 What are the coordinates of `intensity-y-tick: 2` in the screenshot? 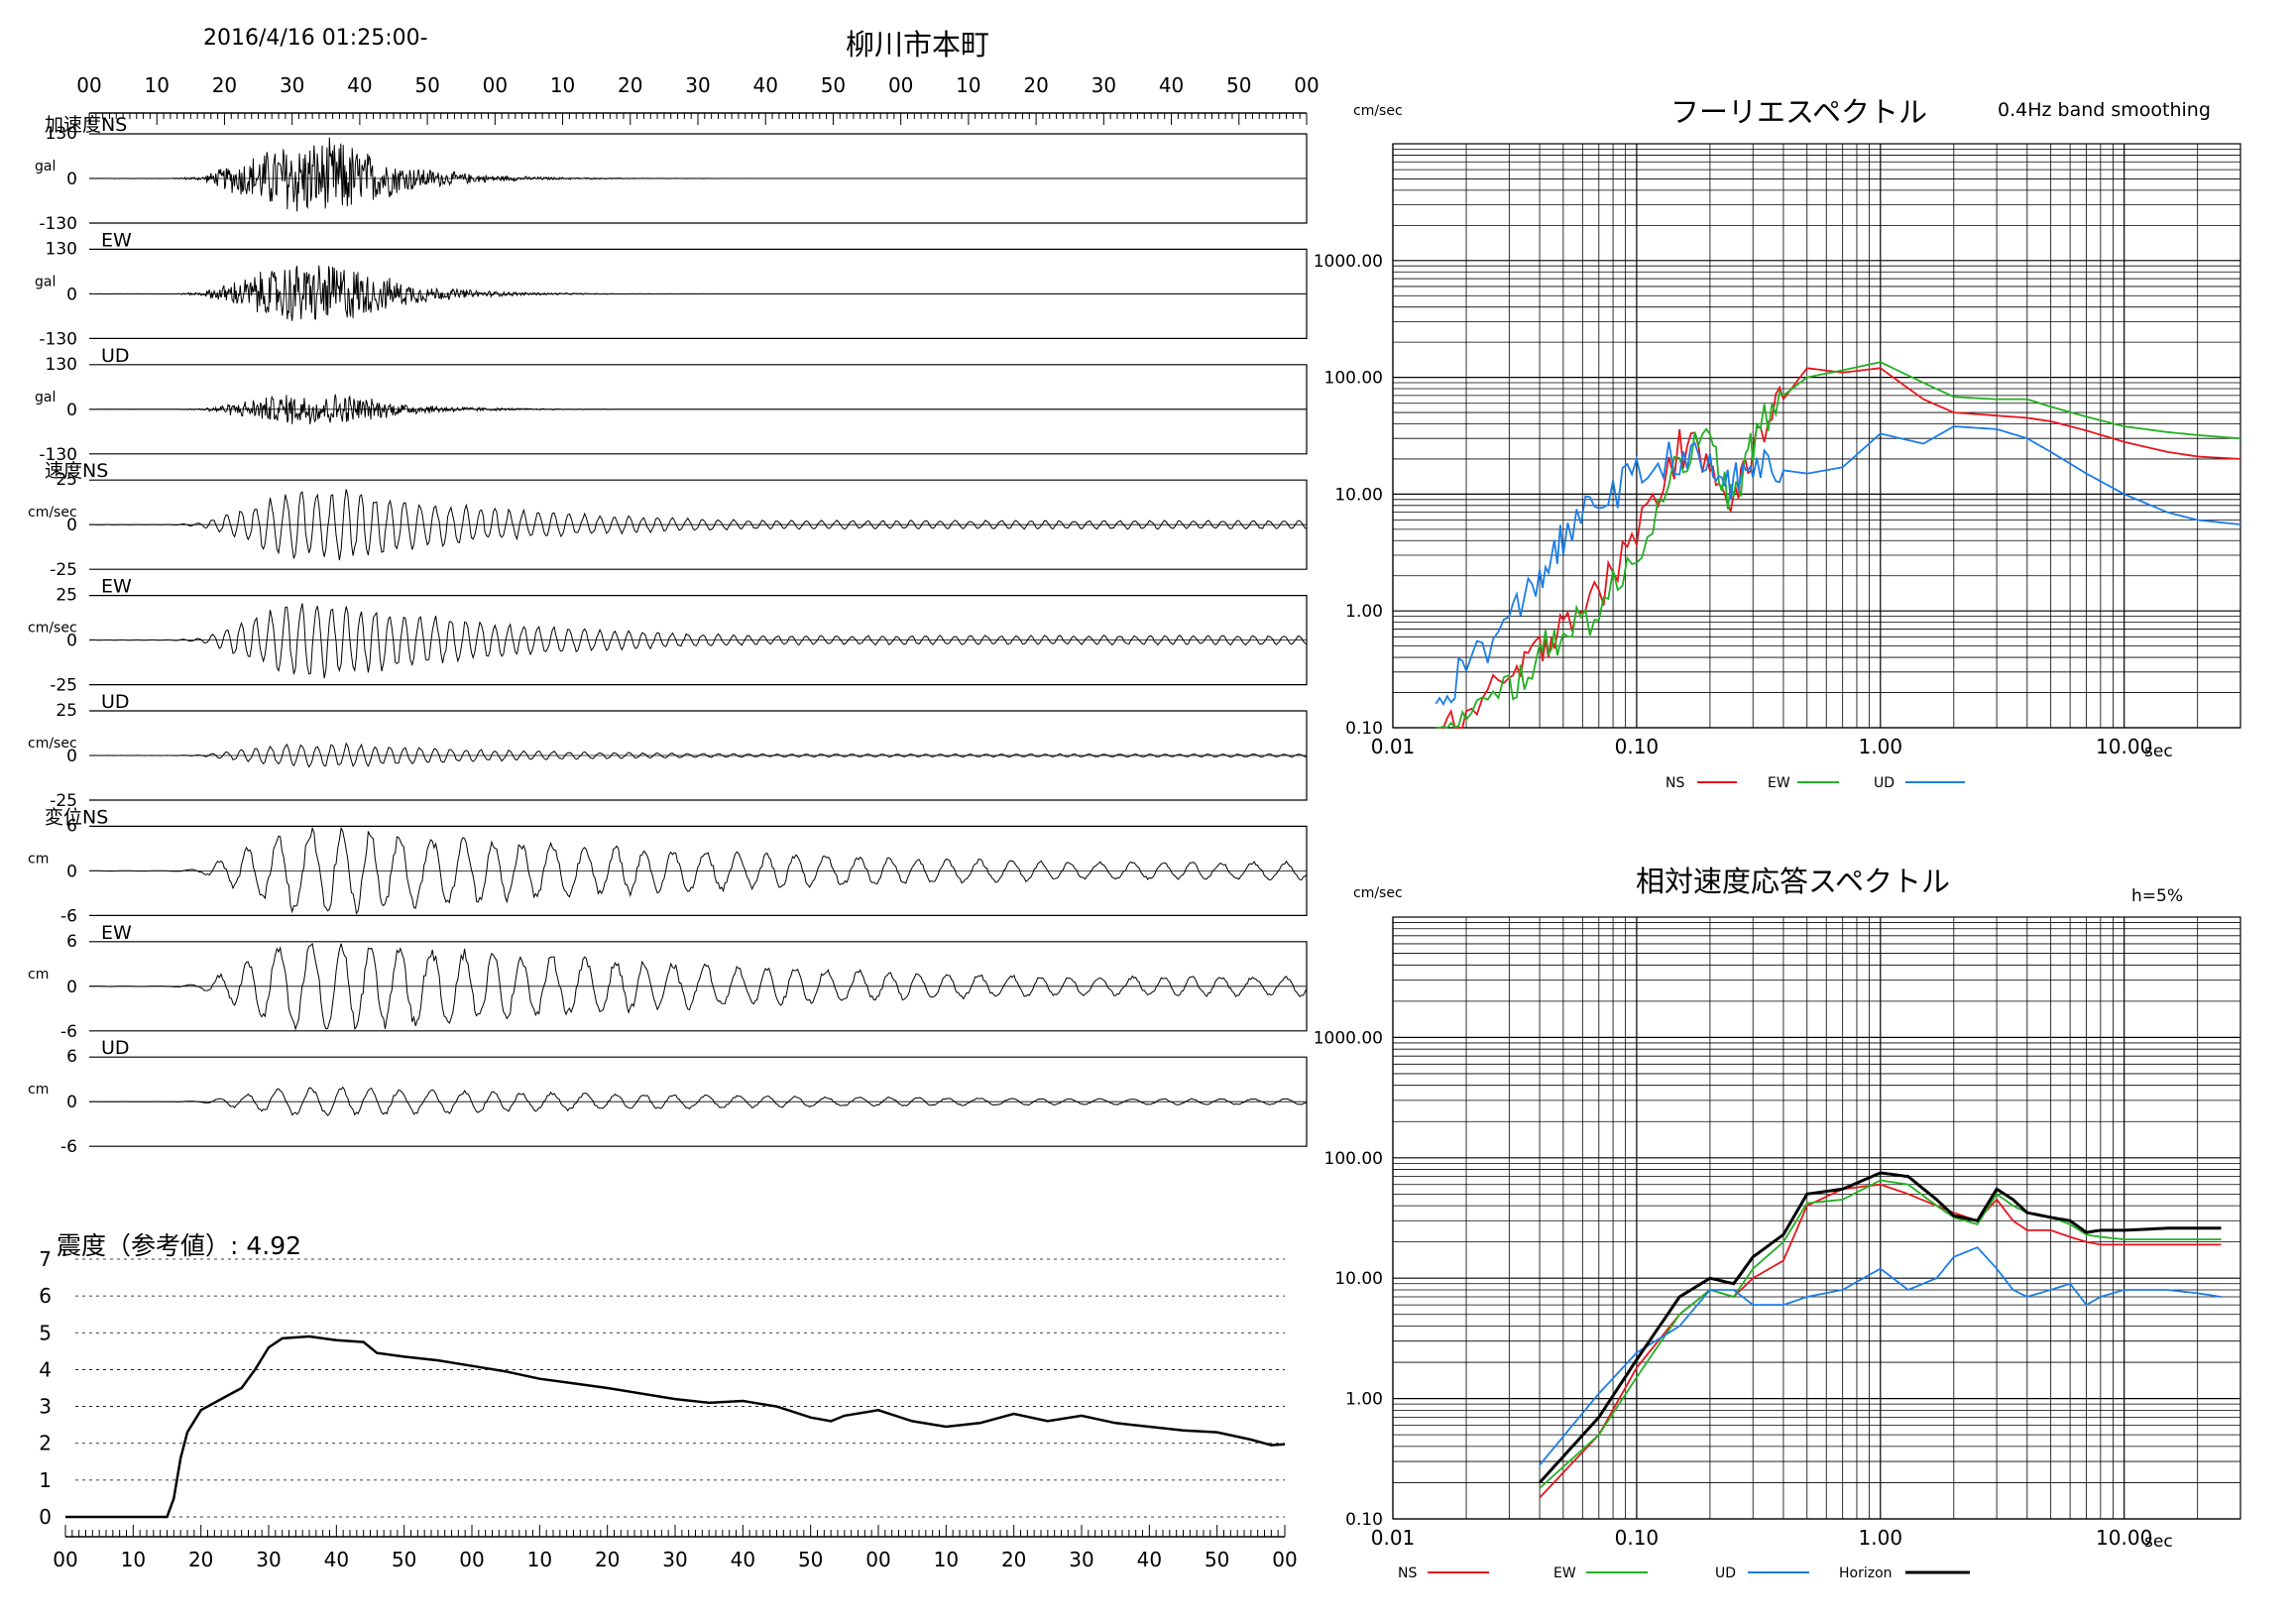 It's located at (46, 1443).